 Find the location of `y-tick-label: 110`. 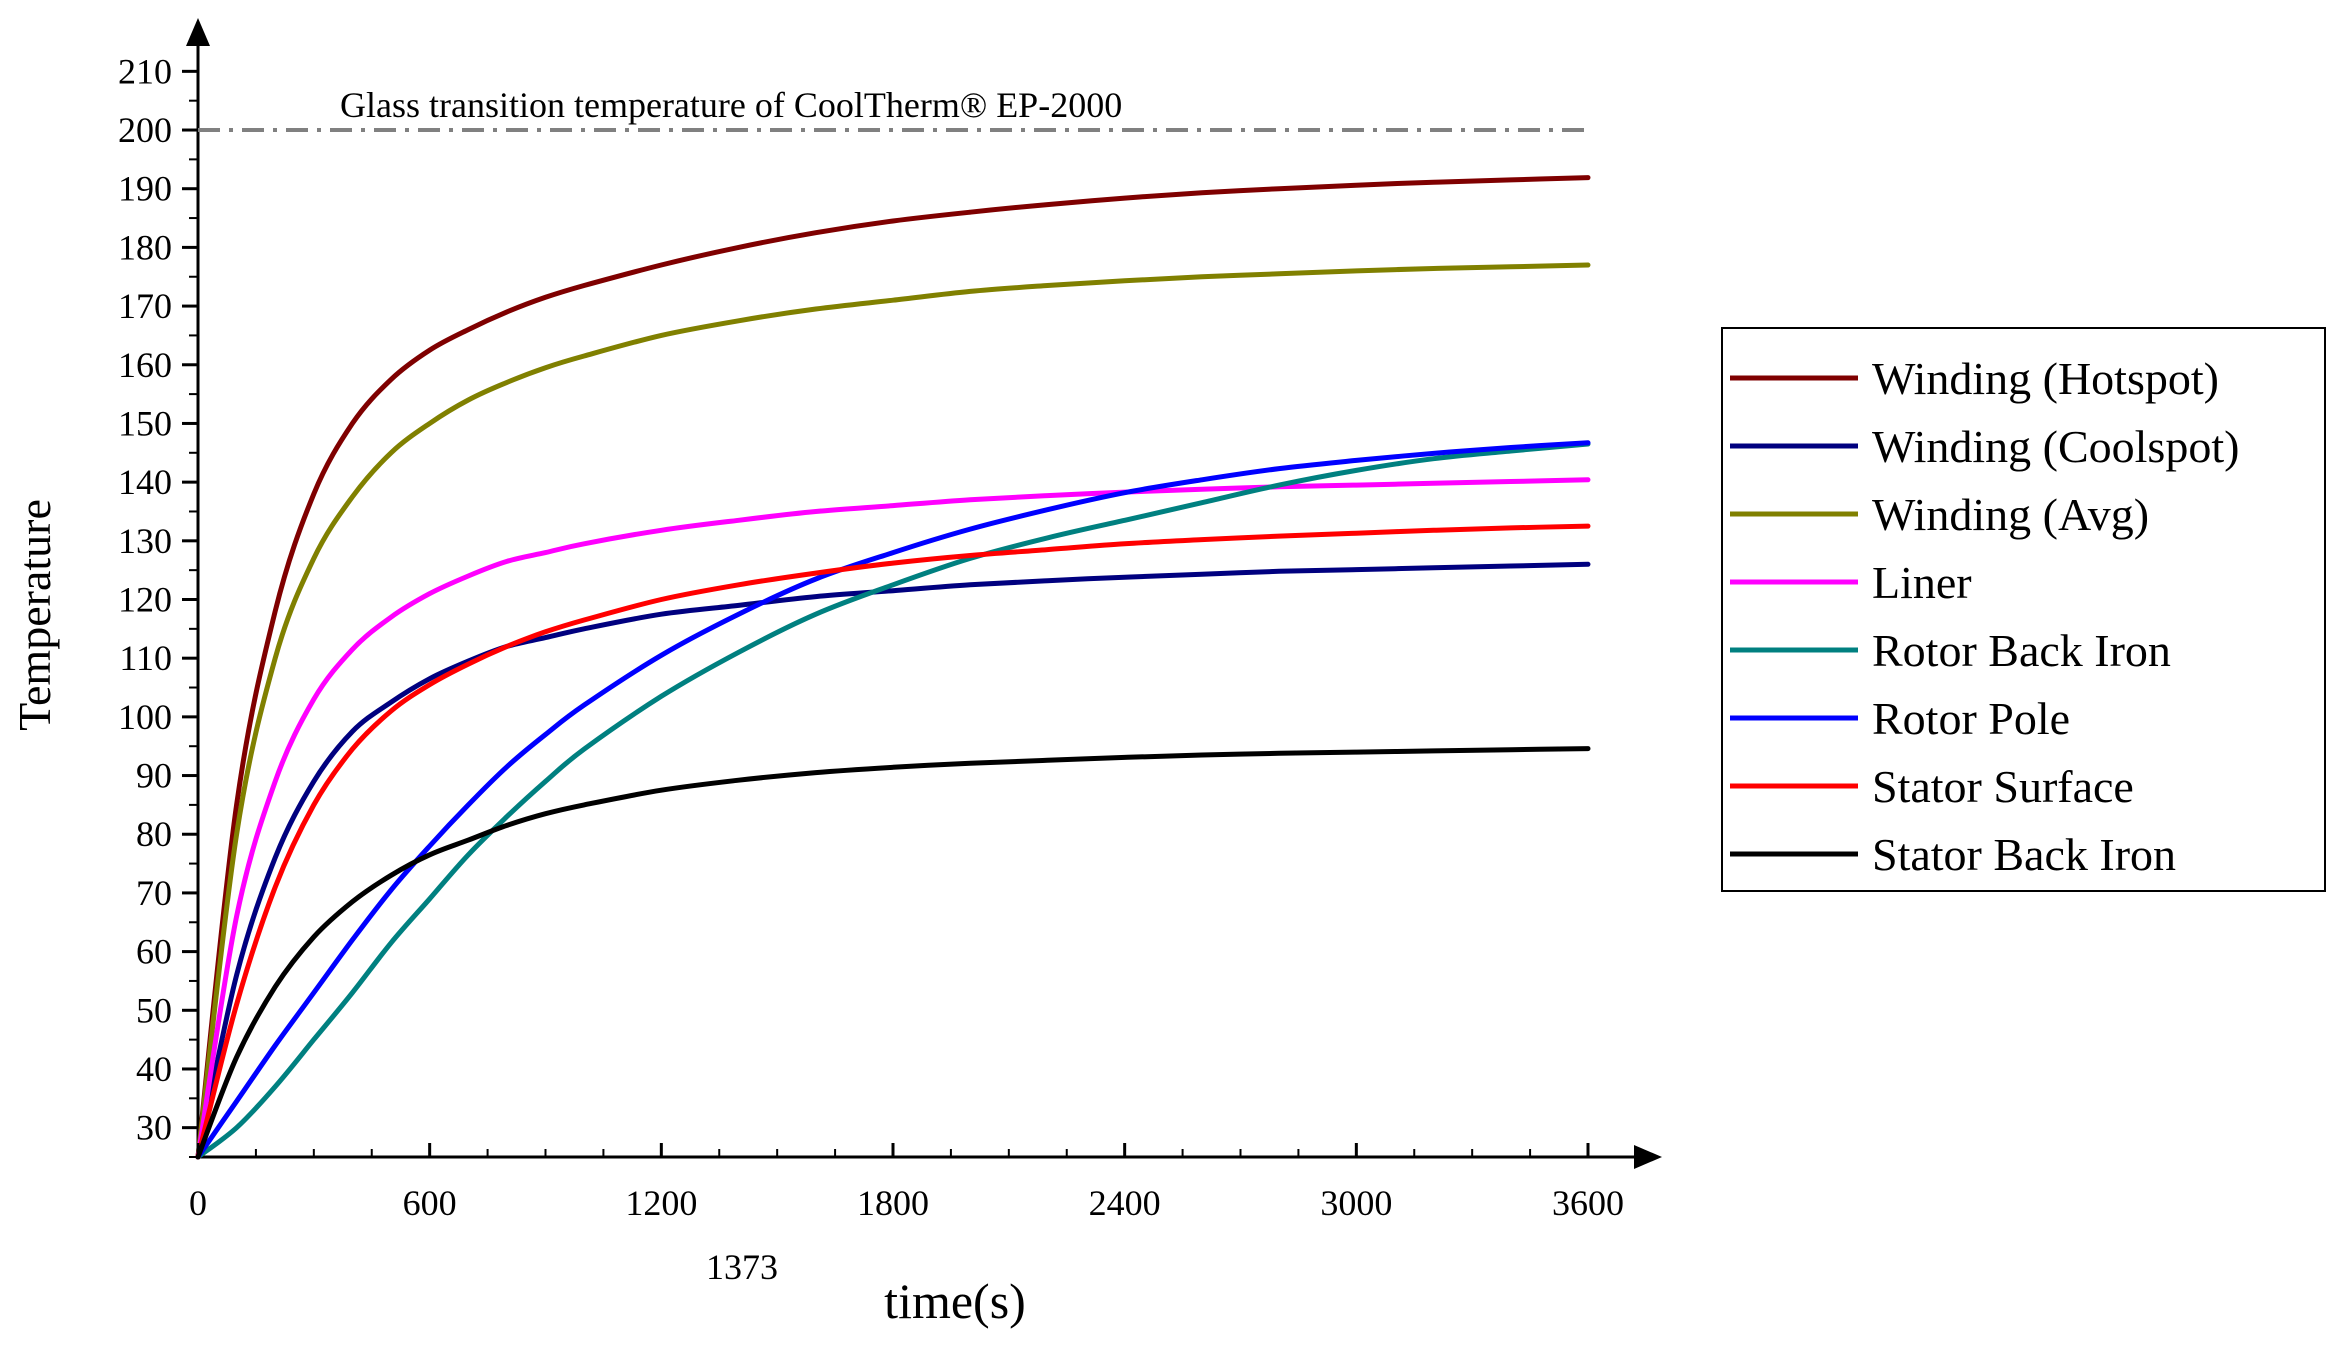

y-tick-label: 110 is located at coordinates (145, 658).